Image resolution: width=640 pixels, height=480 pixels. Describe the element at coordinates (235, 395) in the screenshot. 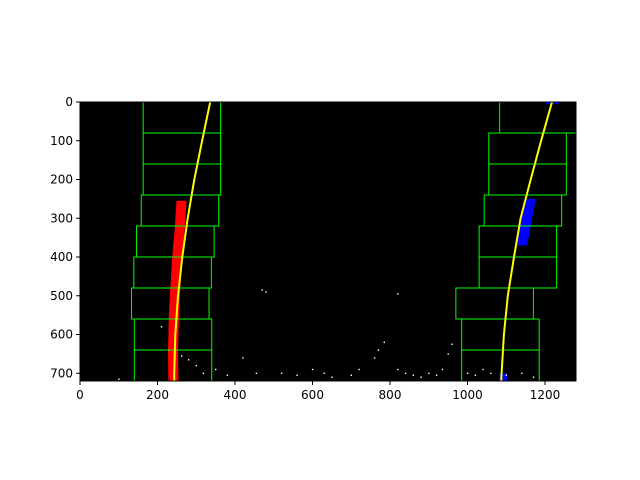

I see `x-tick-label: 400` at that location.